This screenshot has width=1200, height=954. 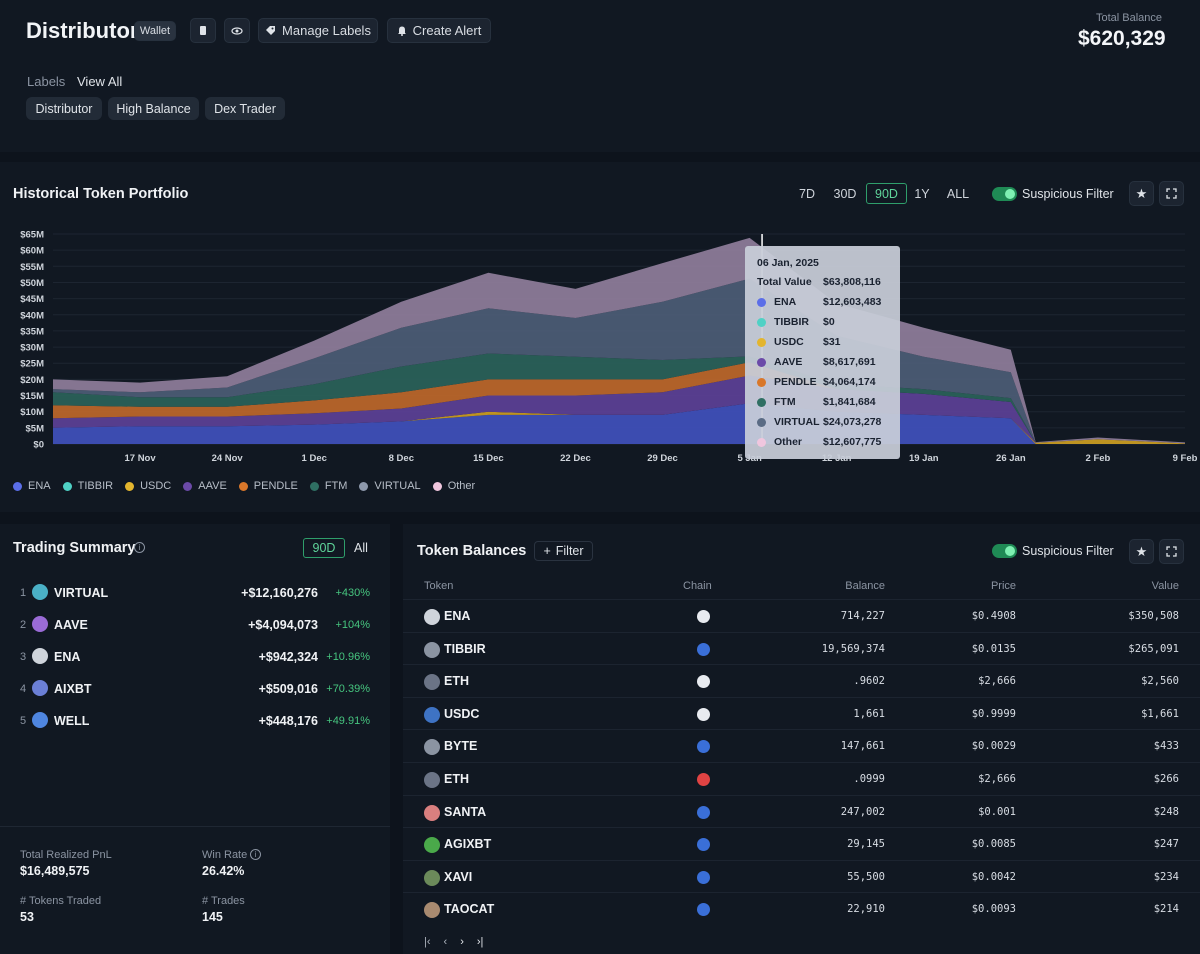 What do you see at coordinates (195, 658) in the screenshot?
I see `trading-summary-row: 3 ENA +$942,324 +10.96%` at bounding box center [195, 658].